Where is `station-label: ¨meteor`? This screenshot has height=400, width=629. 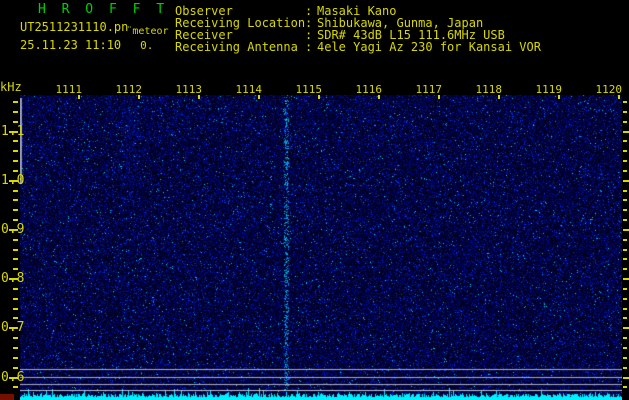 station-label: ¨meteor is located at coordinates (147, 31).